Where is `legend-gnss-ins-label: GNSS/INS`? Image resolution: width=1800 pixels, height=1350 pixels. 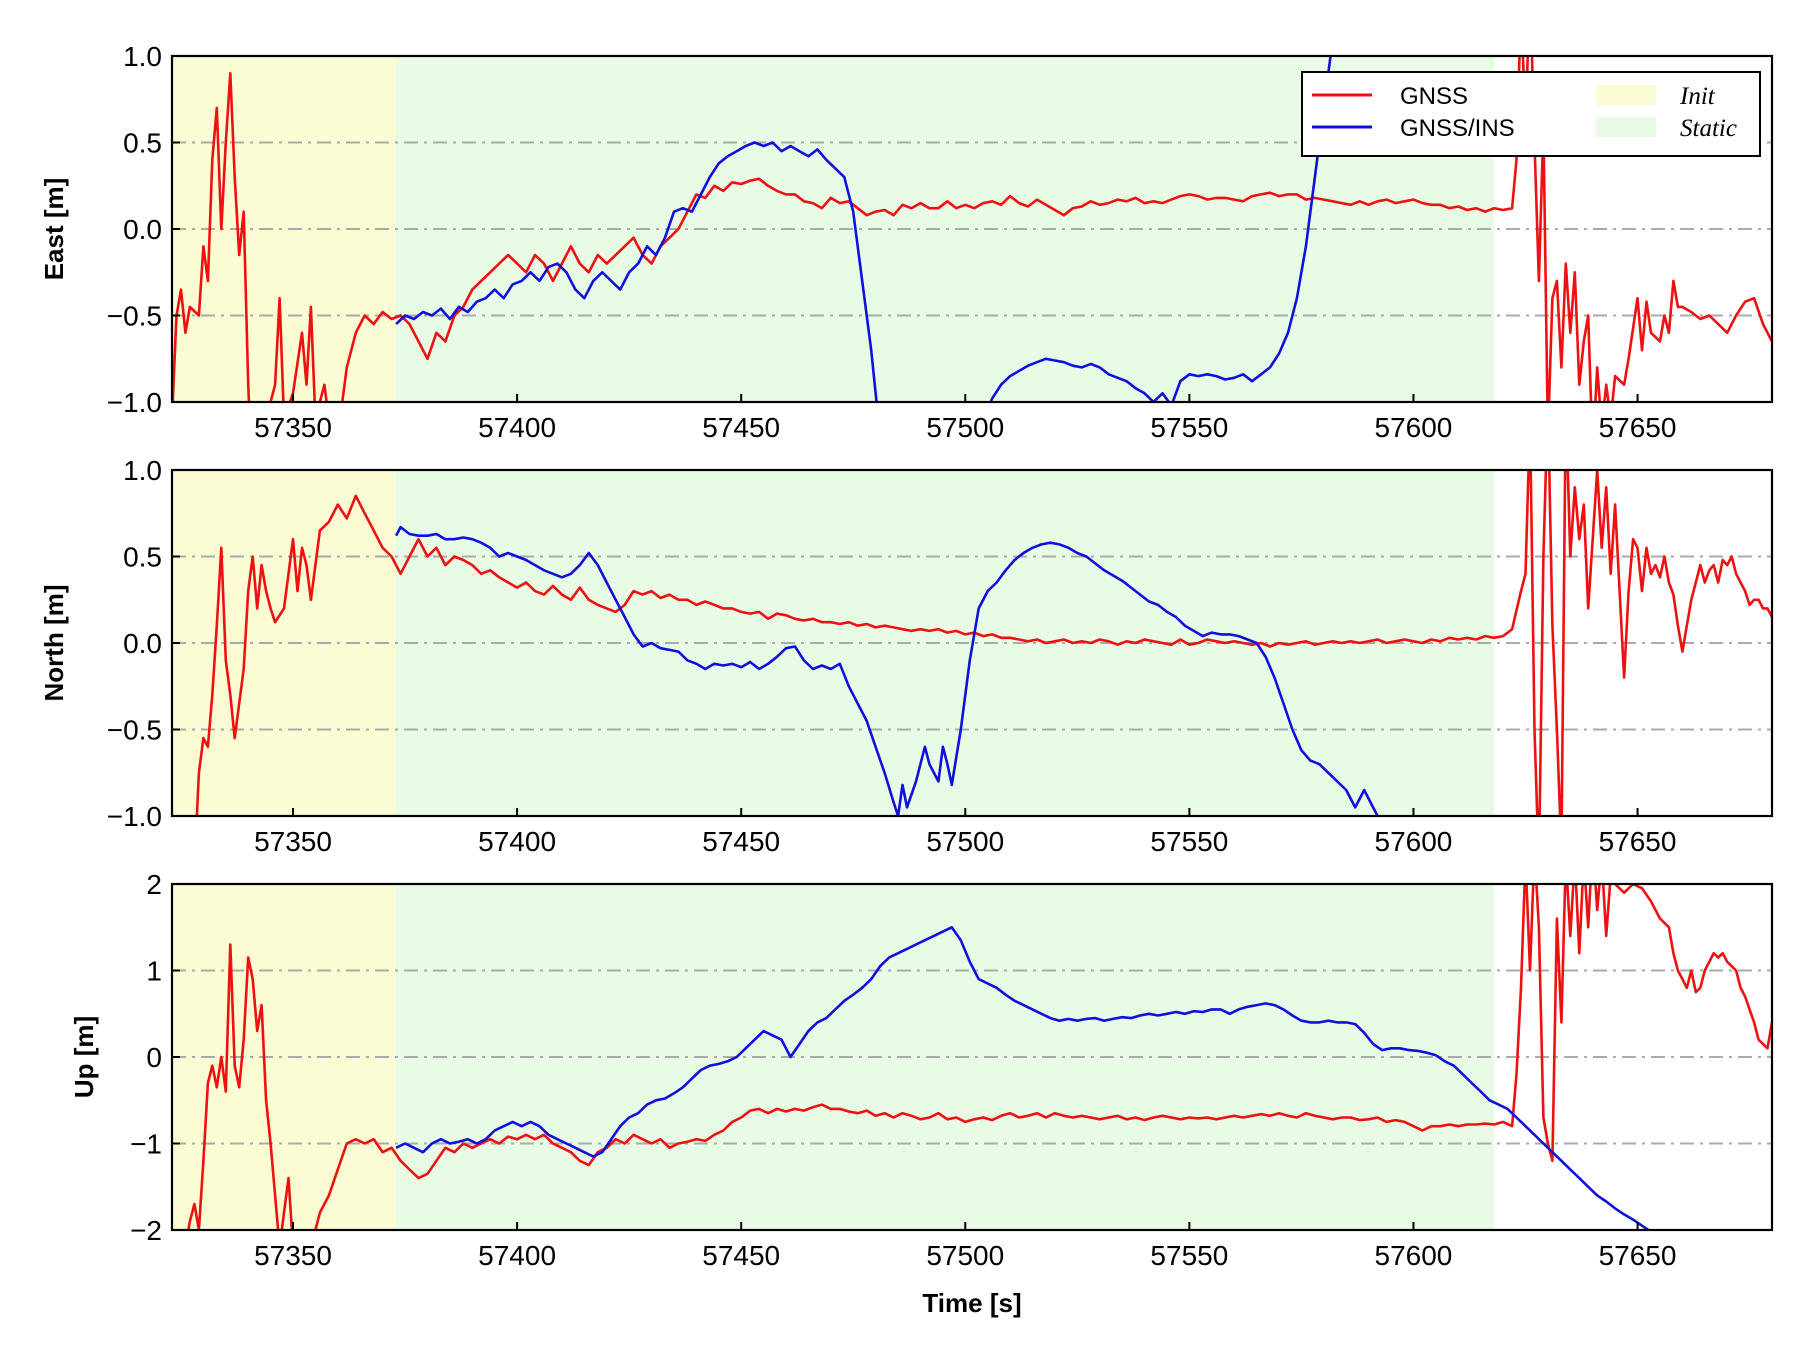 legend-gnss-ins-label: GNSS/INS is located at coordinates (1457, 128).